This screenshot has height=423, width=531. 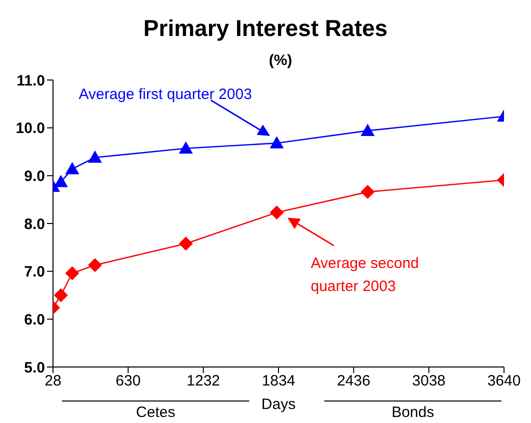 I want to click on text: Bonds, so click(x=413, y=412).